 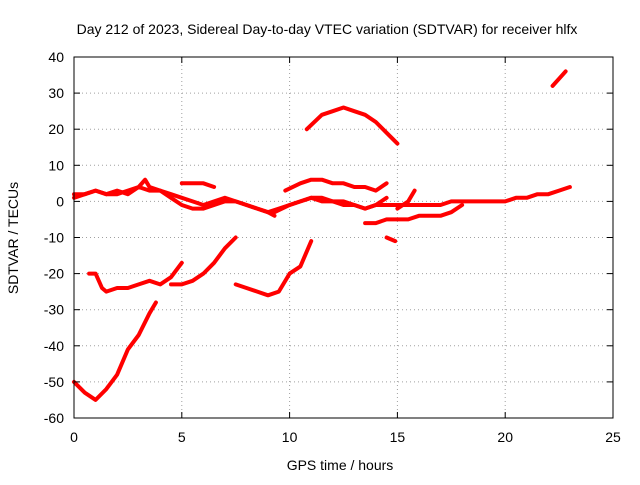 I want to click on y-tick-label: 30, so click(x=56, y=93).